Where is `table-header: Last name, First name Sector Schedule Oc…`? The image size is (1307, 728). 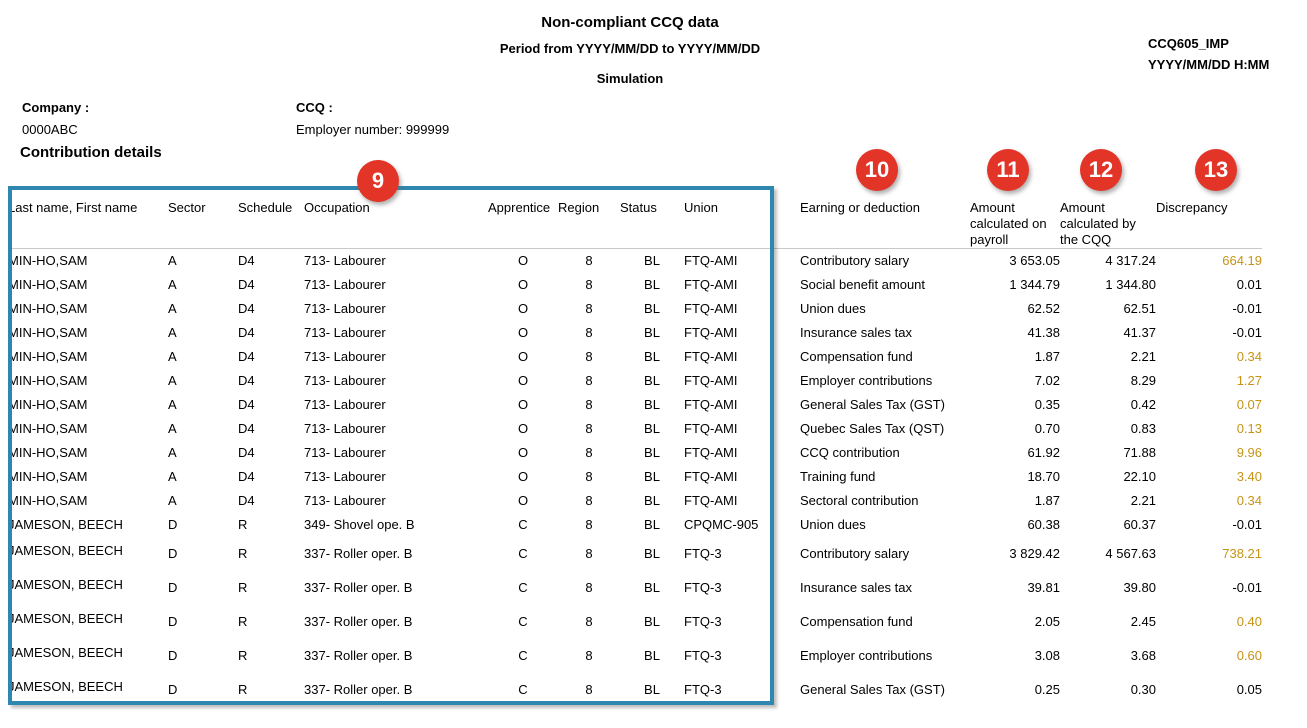 table-header: Last name, First name Sector Schedule Oc… is located at coordinates (635, 219).